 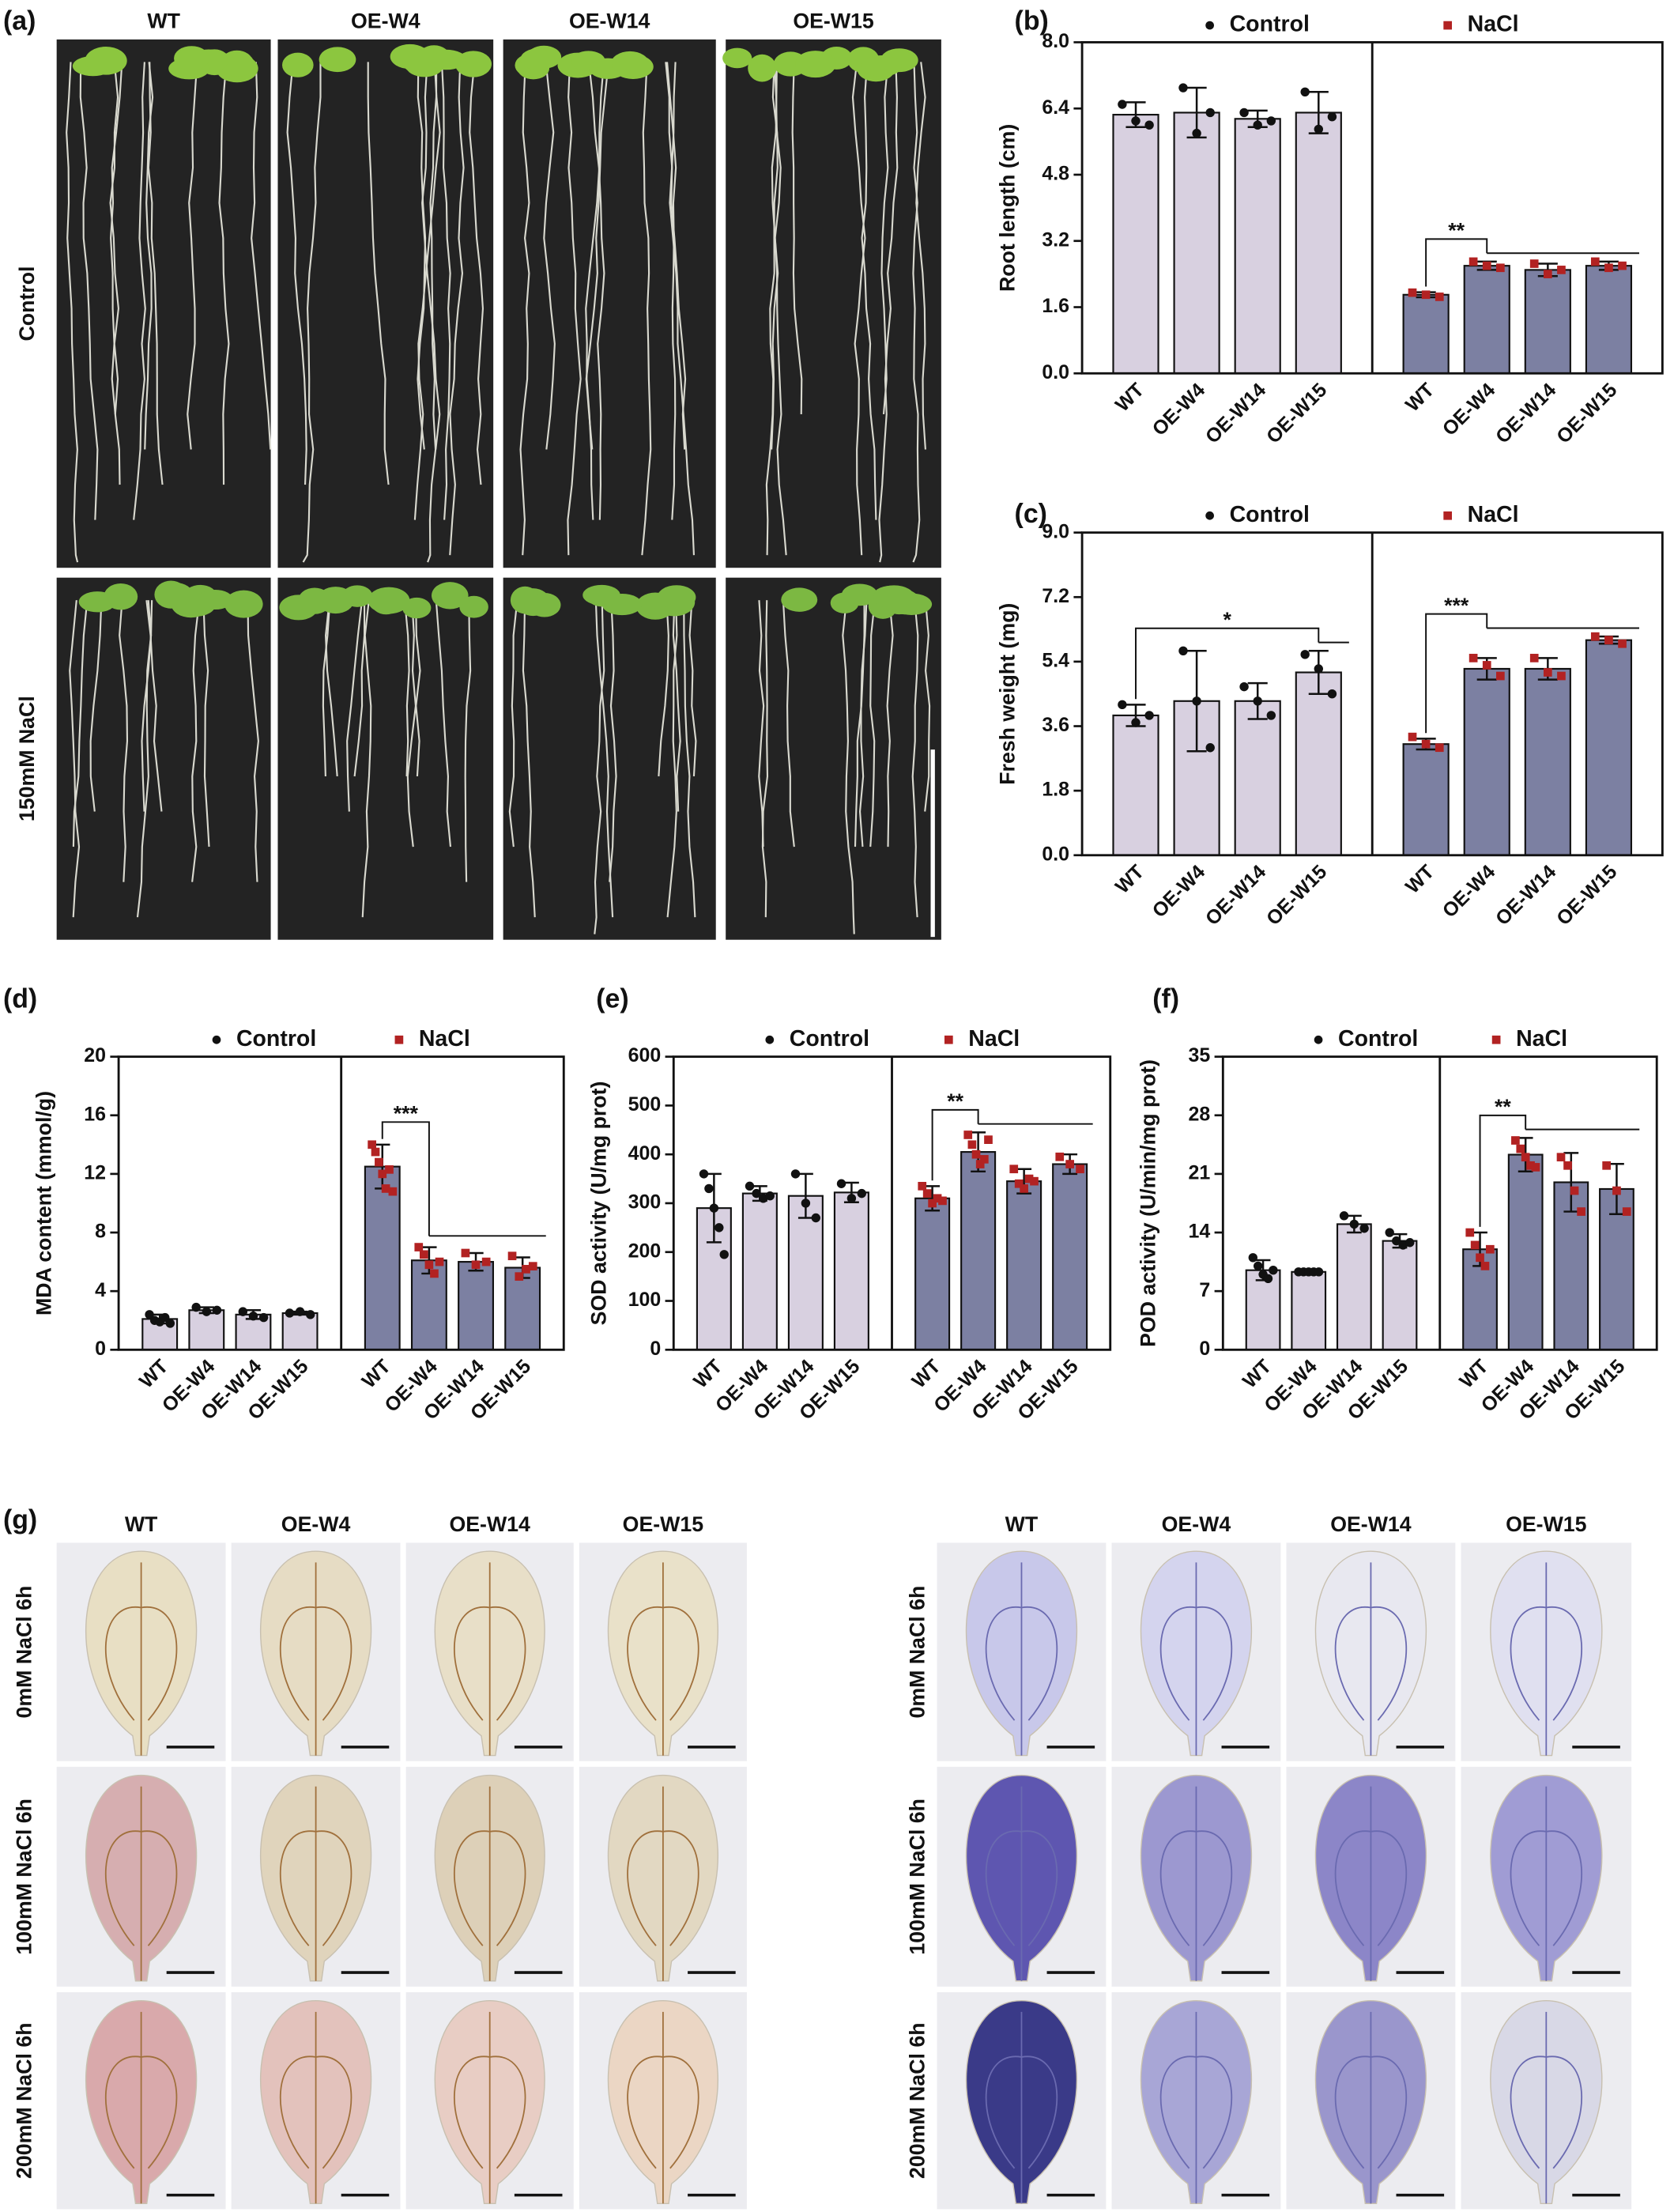 I want to click on x-tick-label: WT, so click(x=707, y=1373).